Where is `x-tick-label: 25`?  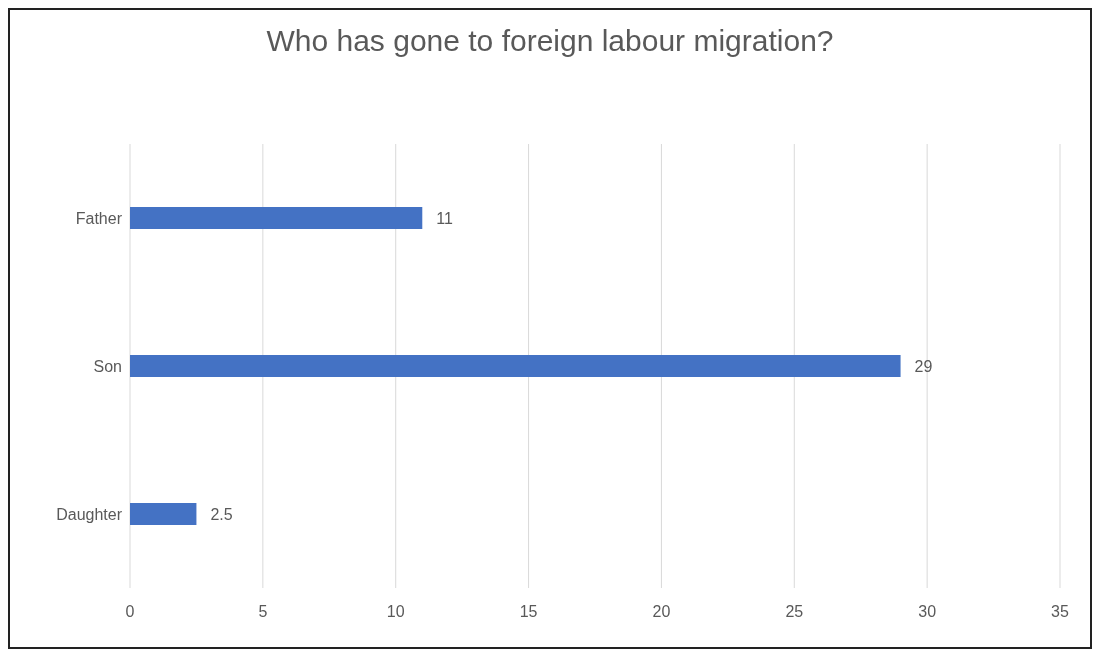
x-tick-label: 25 is located at coordinates (794, 612).